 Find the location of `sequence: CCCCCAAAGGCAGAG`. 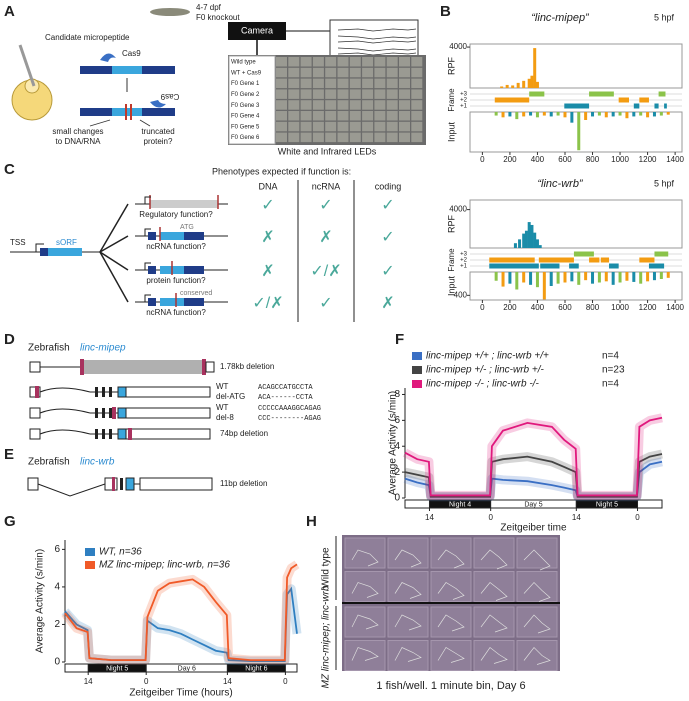

sequence: CCCCCAAAGGCAGAG is located at coordinates (289, 409).